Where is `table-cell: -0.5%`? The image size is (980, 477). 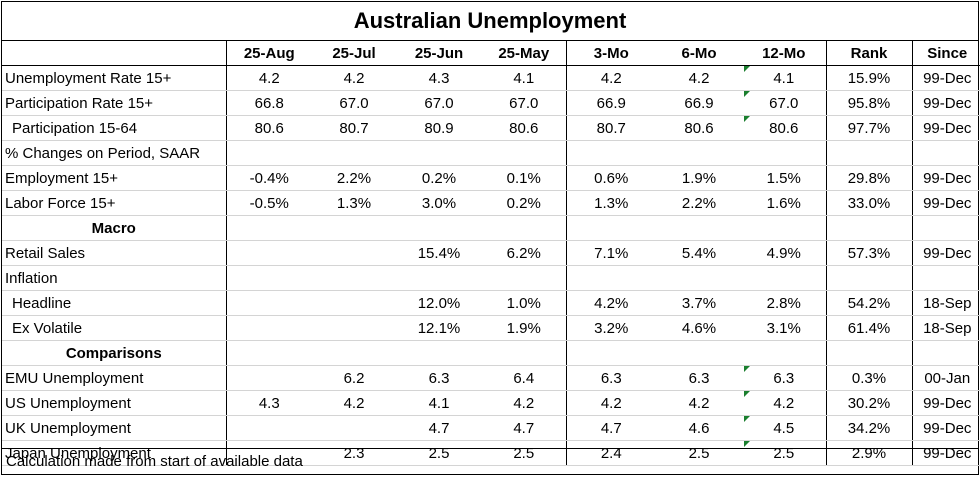
table-cell: -0.5% is located at coordinates (268, 203).